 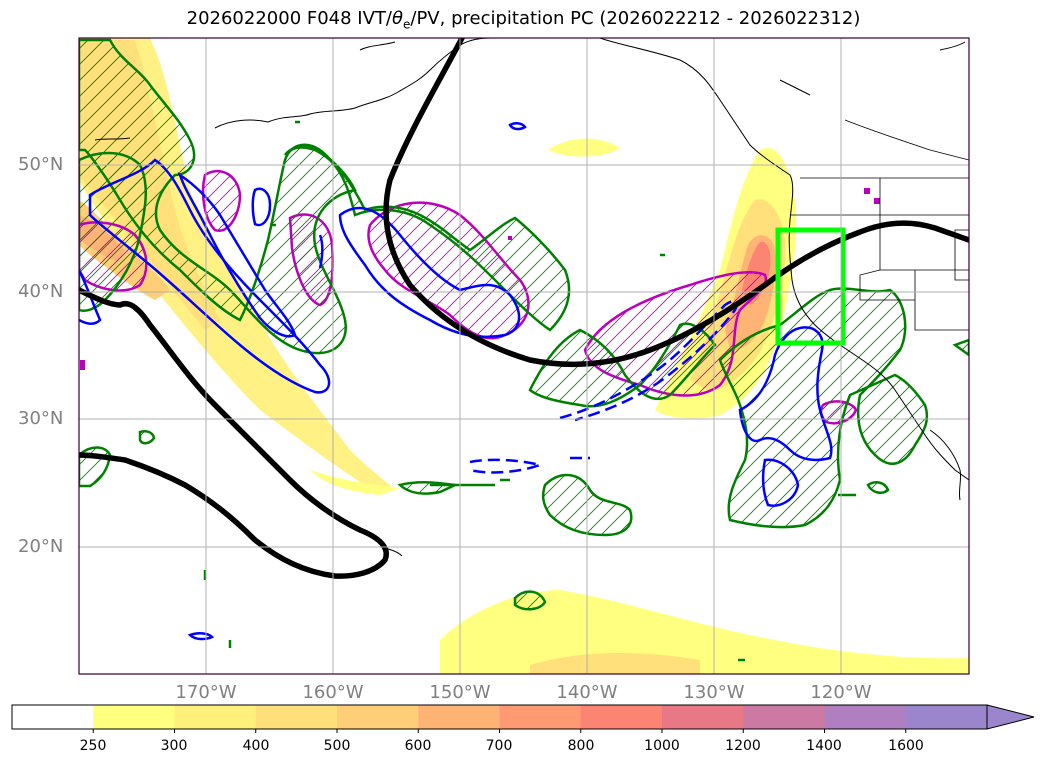 What do you see at coordinates (41, 164) in the screenshot?
I see `lat-label-50n: 50°N` at bounding box center [41, 164].